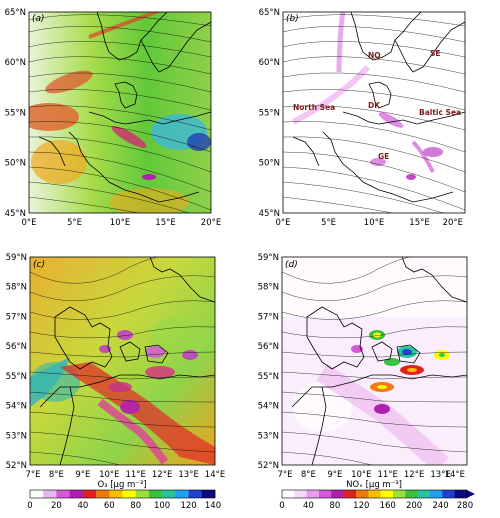 The width and height of the screenshot is (500, 518). Describe the element at coordinates (127, 361) in the screenshot. I see `coastlines-c` at that location.